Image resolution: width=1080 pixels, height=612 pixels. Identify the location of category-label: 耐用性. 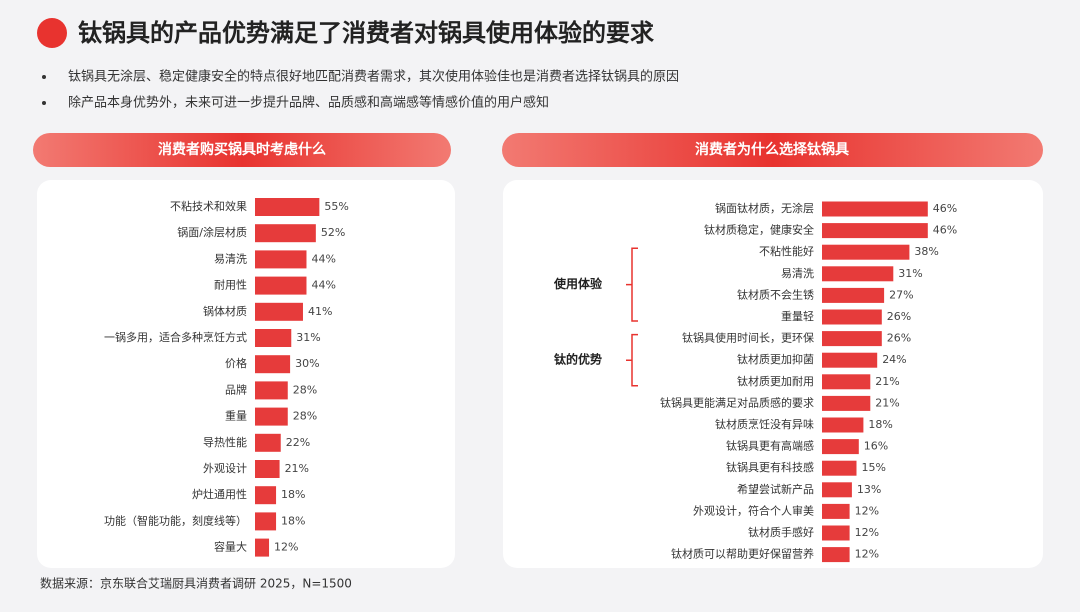
(230, 285).